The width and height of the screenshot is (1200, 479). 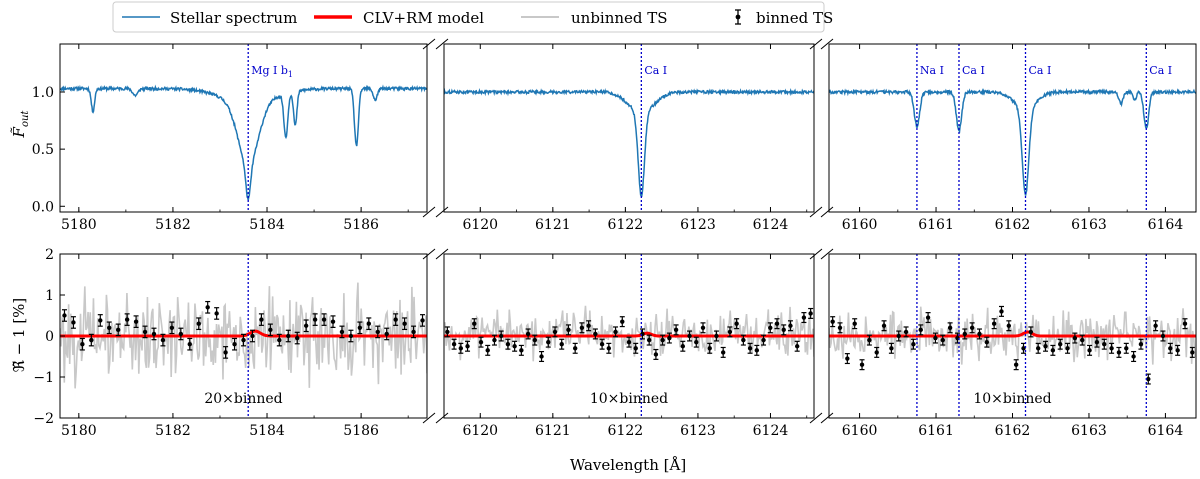 What do you see at coordinates (619, 18) in the screenshot?
I see `legend-unbinned-label: unbinned TS` at bounding box center [619, 18].